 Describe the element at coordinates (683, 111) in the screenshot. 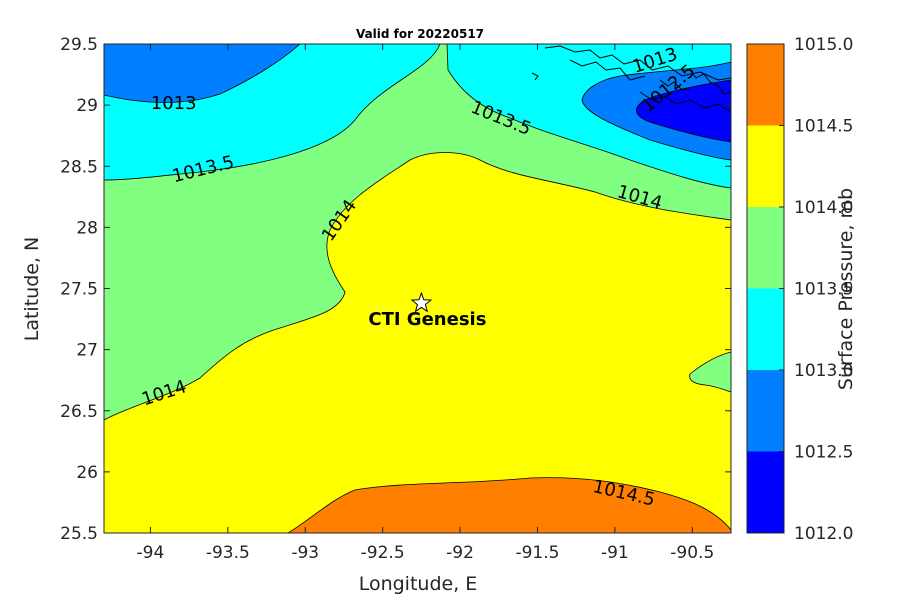

I see `band-1012-1012.5` at that location.